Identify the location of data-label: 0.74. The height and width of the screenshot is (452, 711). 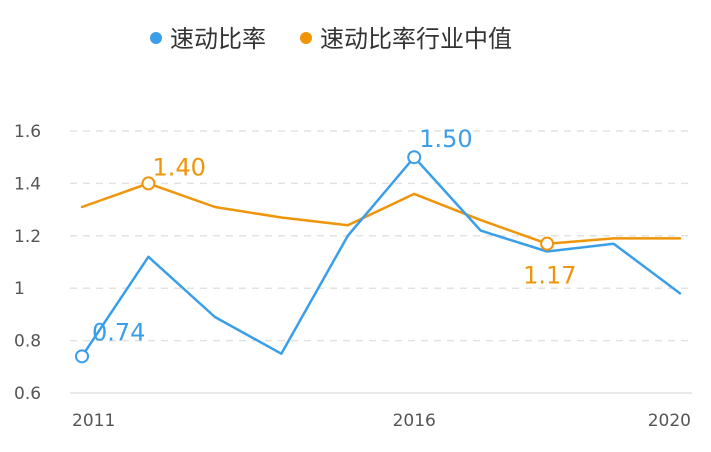
(118, 332).